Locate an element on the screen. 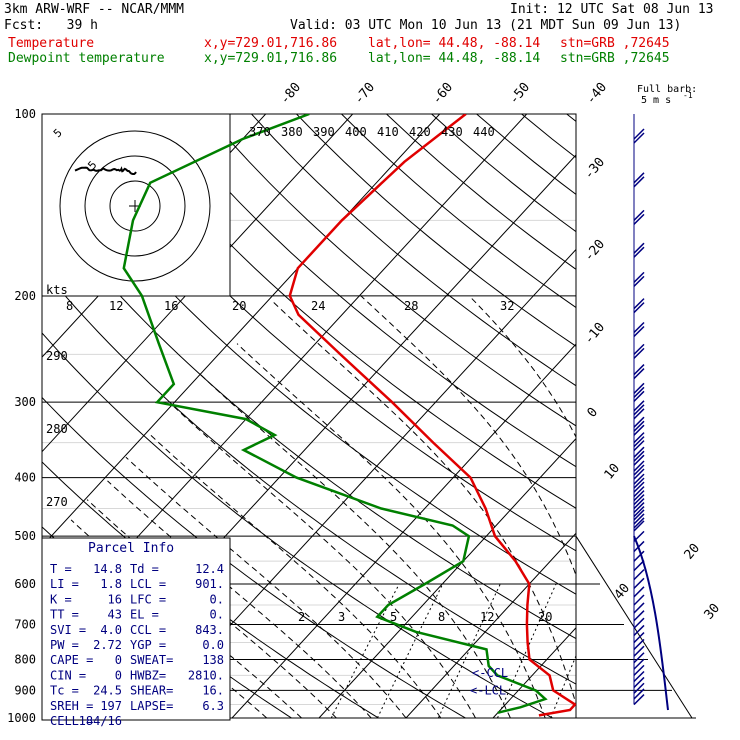 This screenshot has height=740, width=740. theta-label-430: 430 is located at coordinates (452, 132).